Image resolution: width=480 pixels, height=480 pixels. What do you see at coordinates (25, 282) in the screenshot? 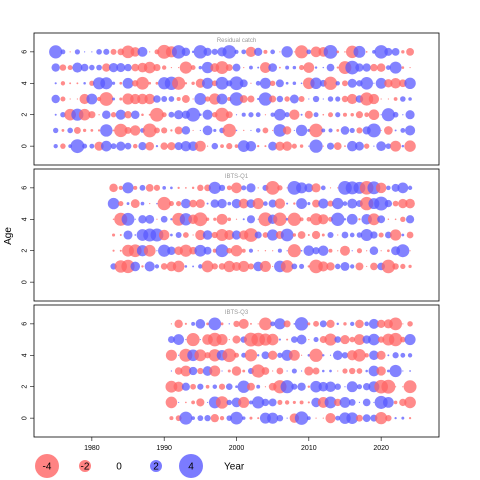
I see `y-tick-label: 0` at bounding box center [25, 282].